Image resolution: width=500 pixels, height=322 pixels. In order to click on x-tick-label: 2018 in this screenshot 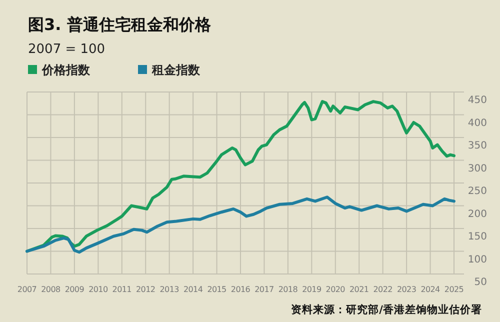, I will do `click(288, 289)`.